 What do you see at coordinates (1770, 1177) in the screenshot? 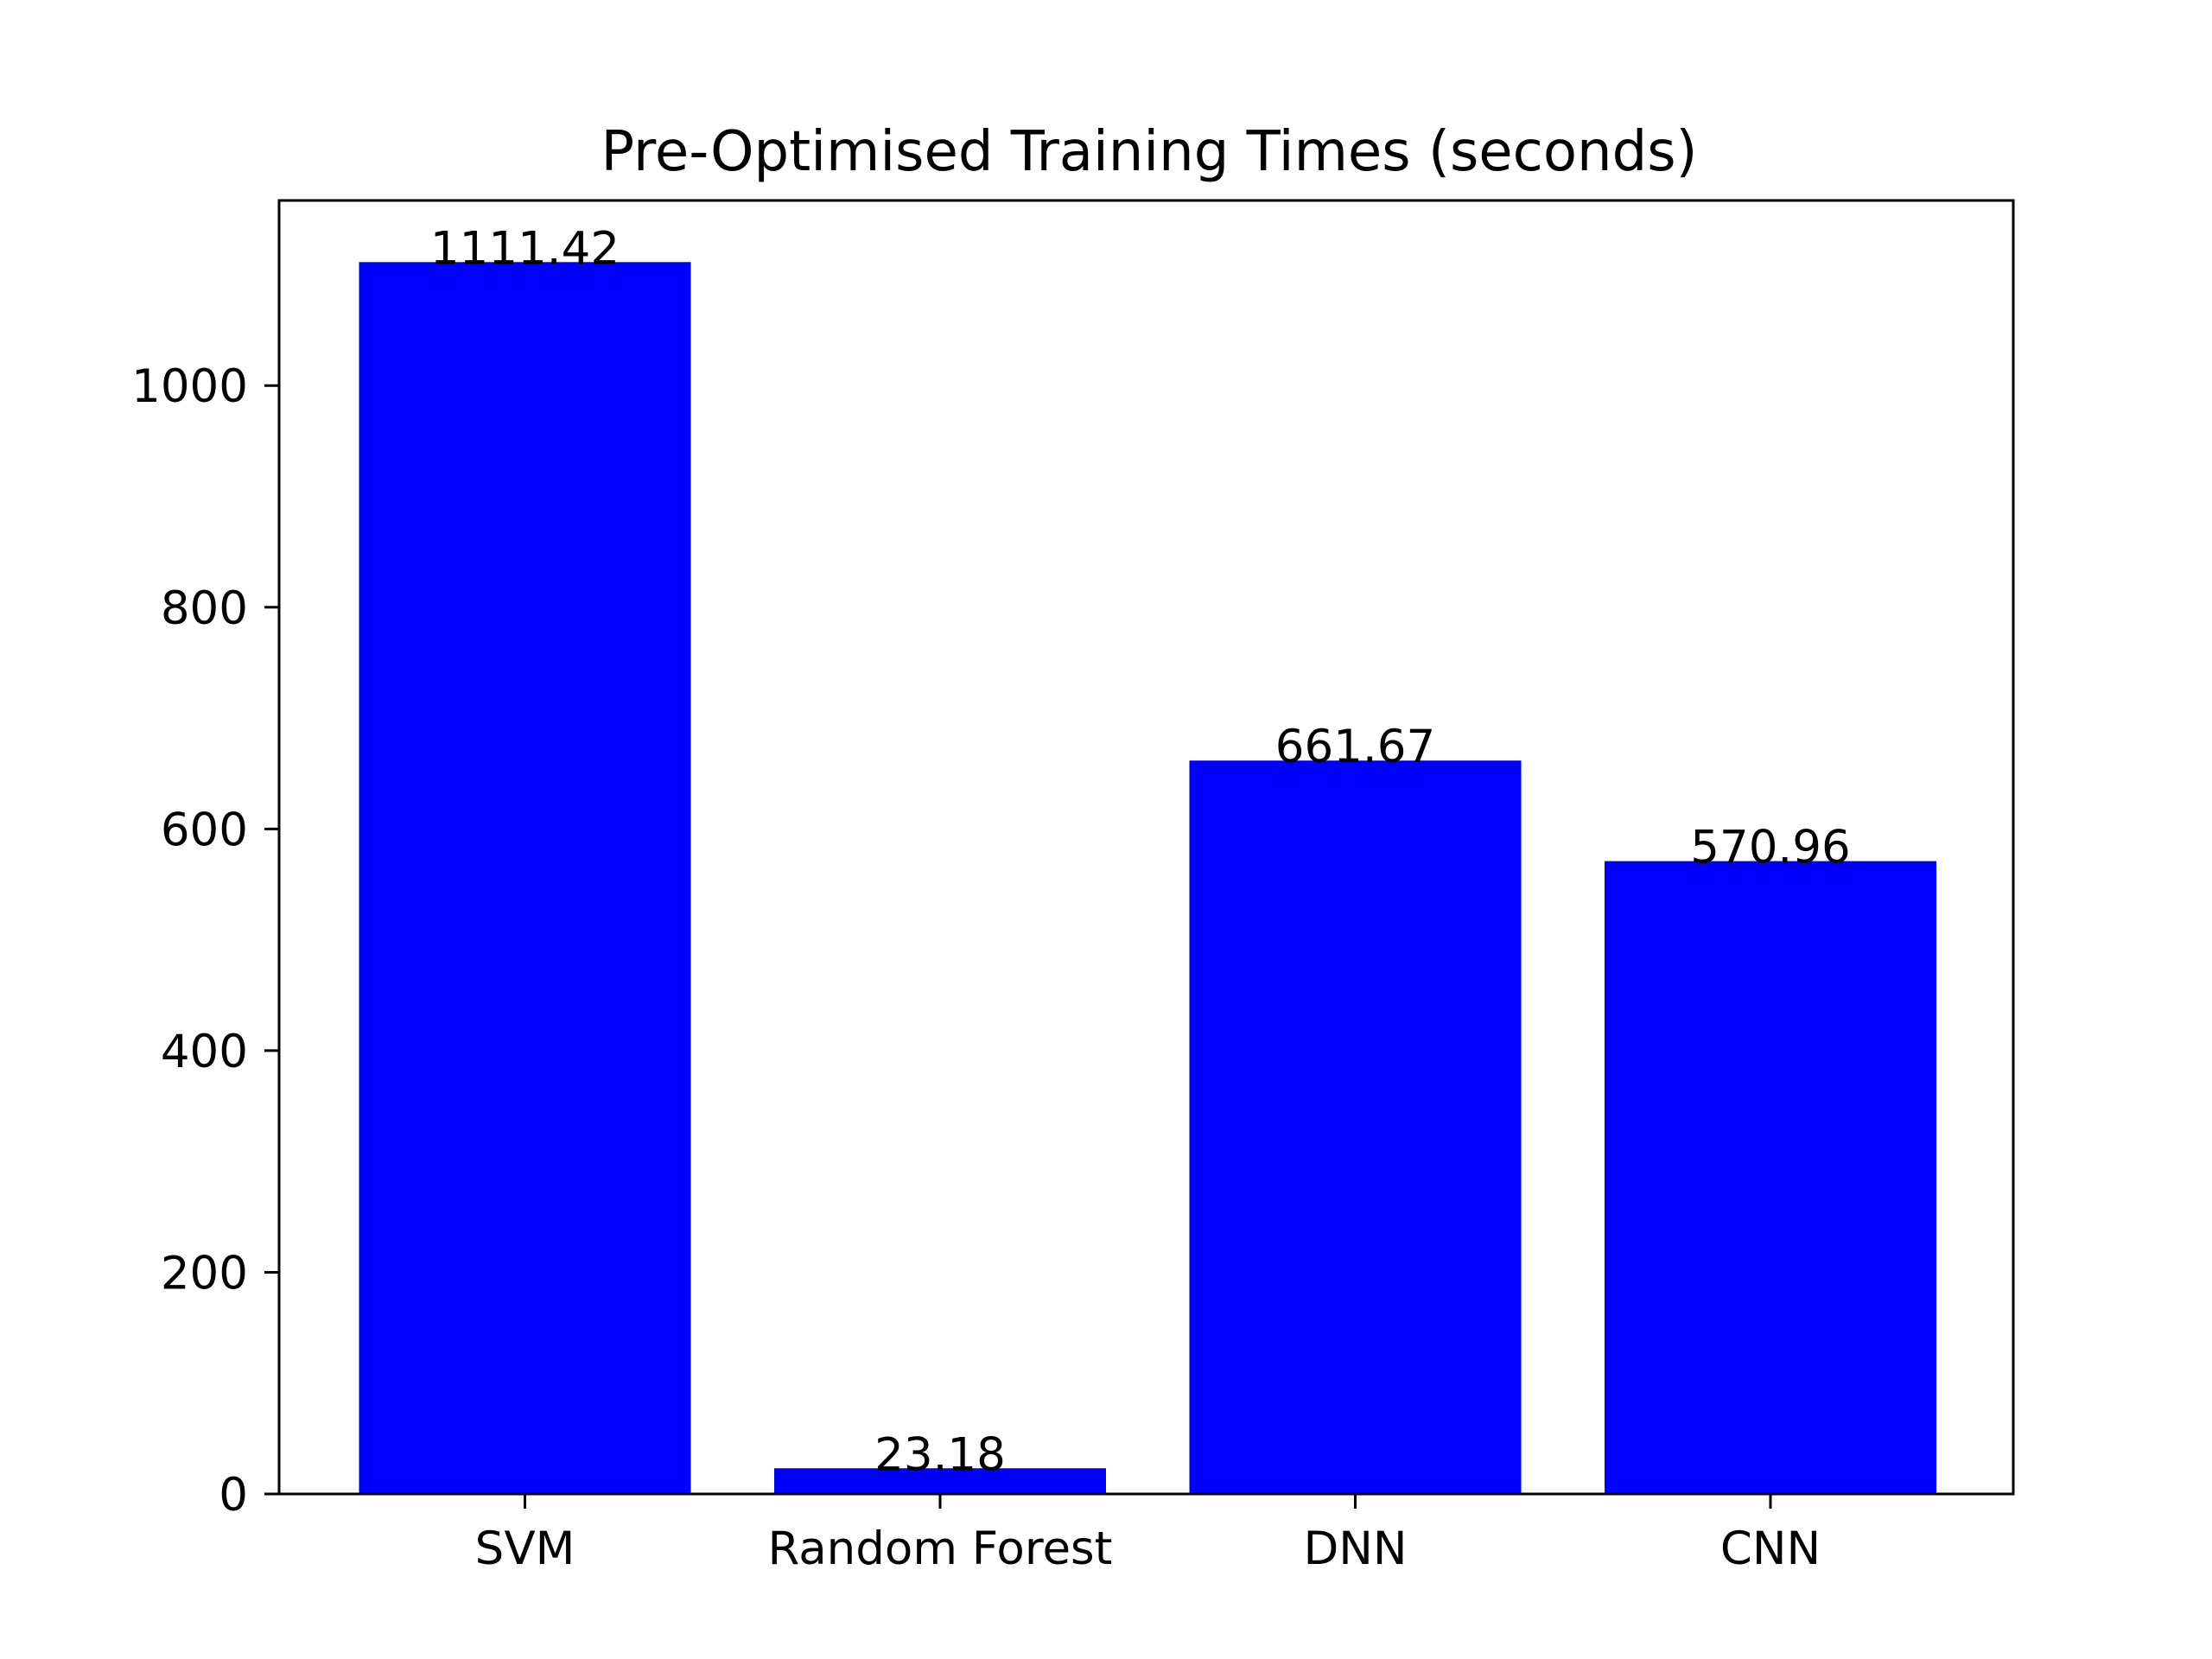
I see `bar-cnn` at bounding box center [1770, 1177].